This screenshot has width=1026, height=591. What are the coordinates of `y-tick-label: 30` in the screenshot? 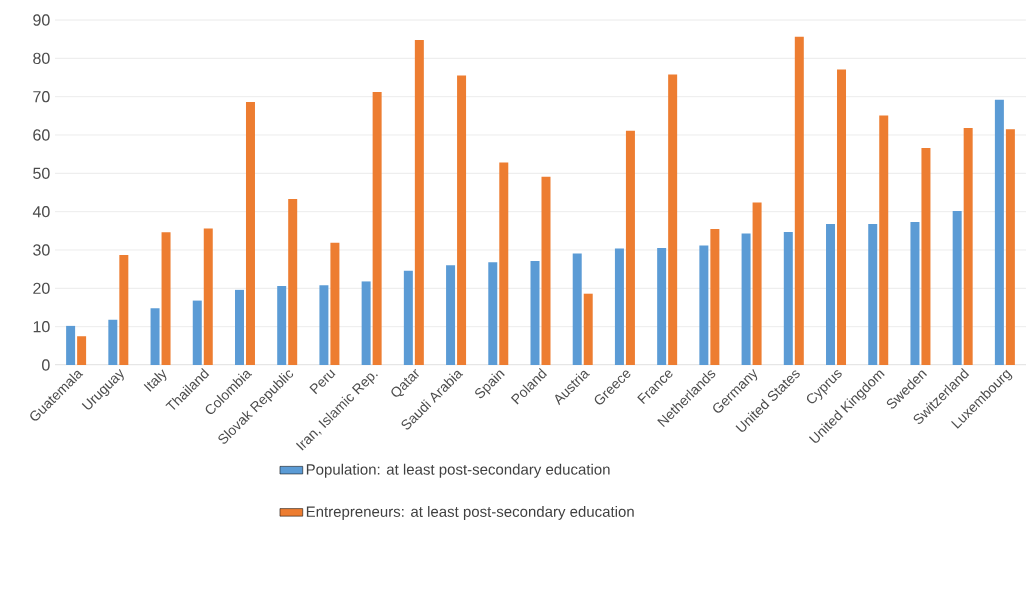 It's located at (41, 250).